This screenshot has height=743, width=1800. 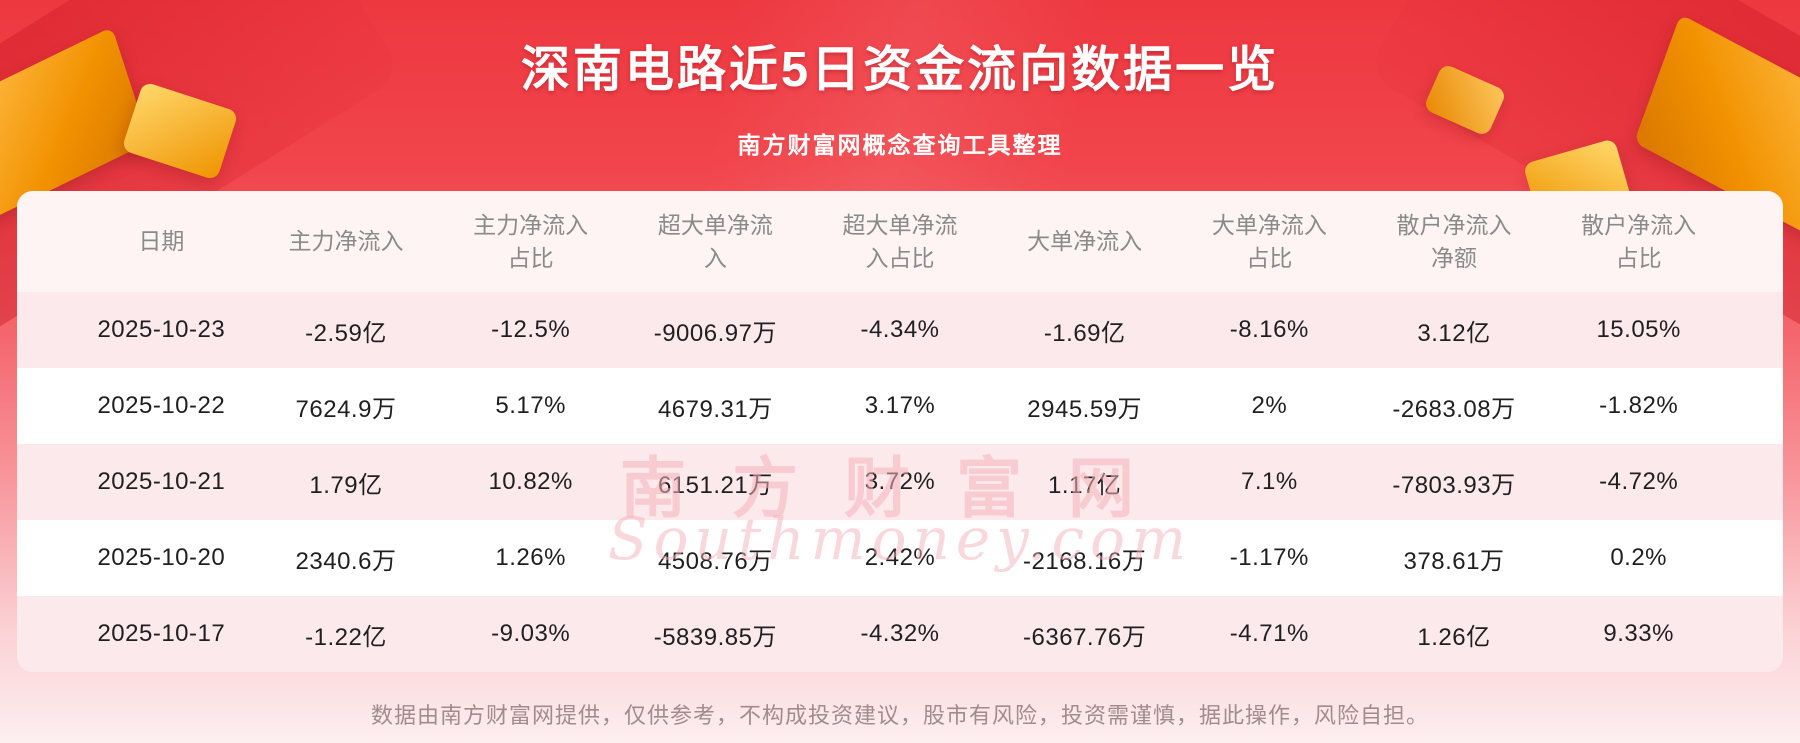 I want to click on table-cell: 15.05%, so click(x=1638, y=329).